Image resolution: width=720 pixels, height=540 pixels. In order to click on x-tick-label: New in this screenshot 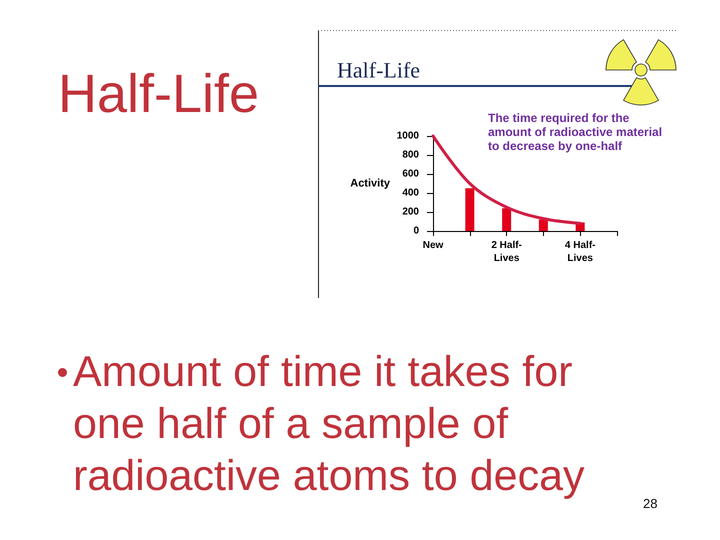, I will do `click(433, 245)`.